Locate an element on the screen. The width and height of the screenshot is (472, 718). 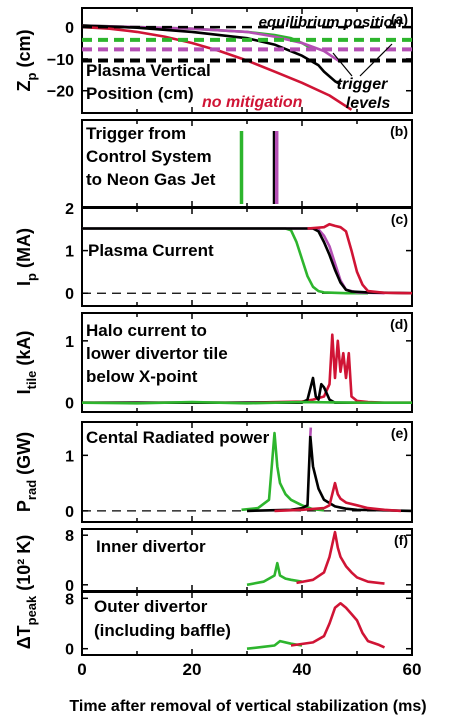
equilibrium-label: equilibrium position is located at coordinates (330, 22).